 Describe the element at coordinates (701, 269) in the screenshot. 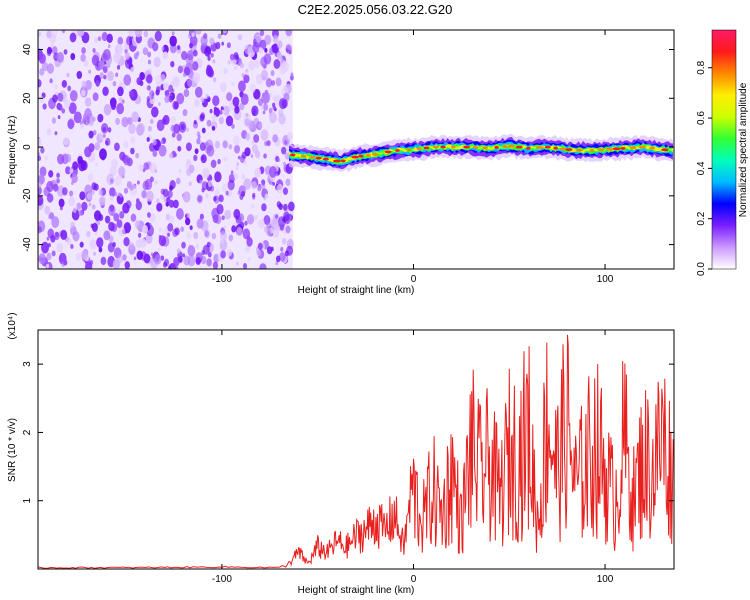

I see `colorbar-tick-label: 0.0` at that location.